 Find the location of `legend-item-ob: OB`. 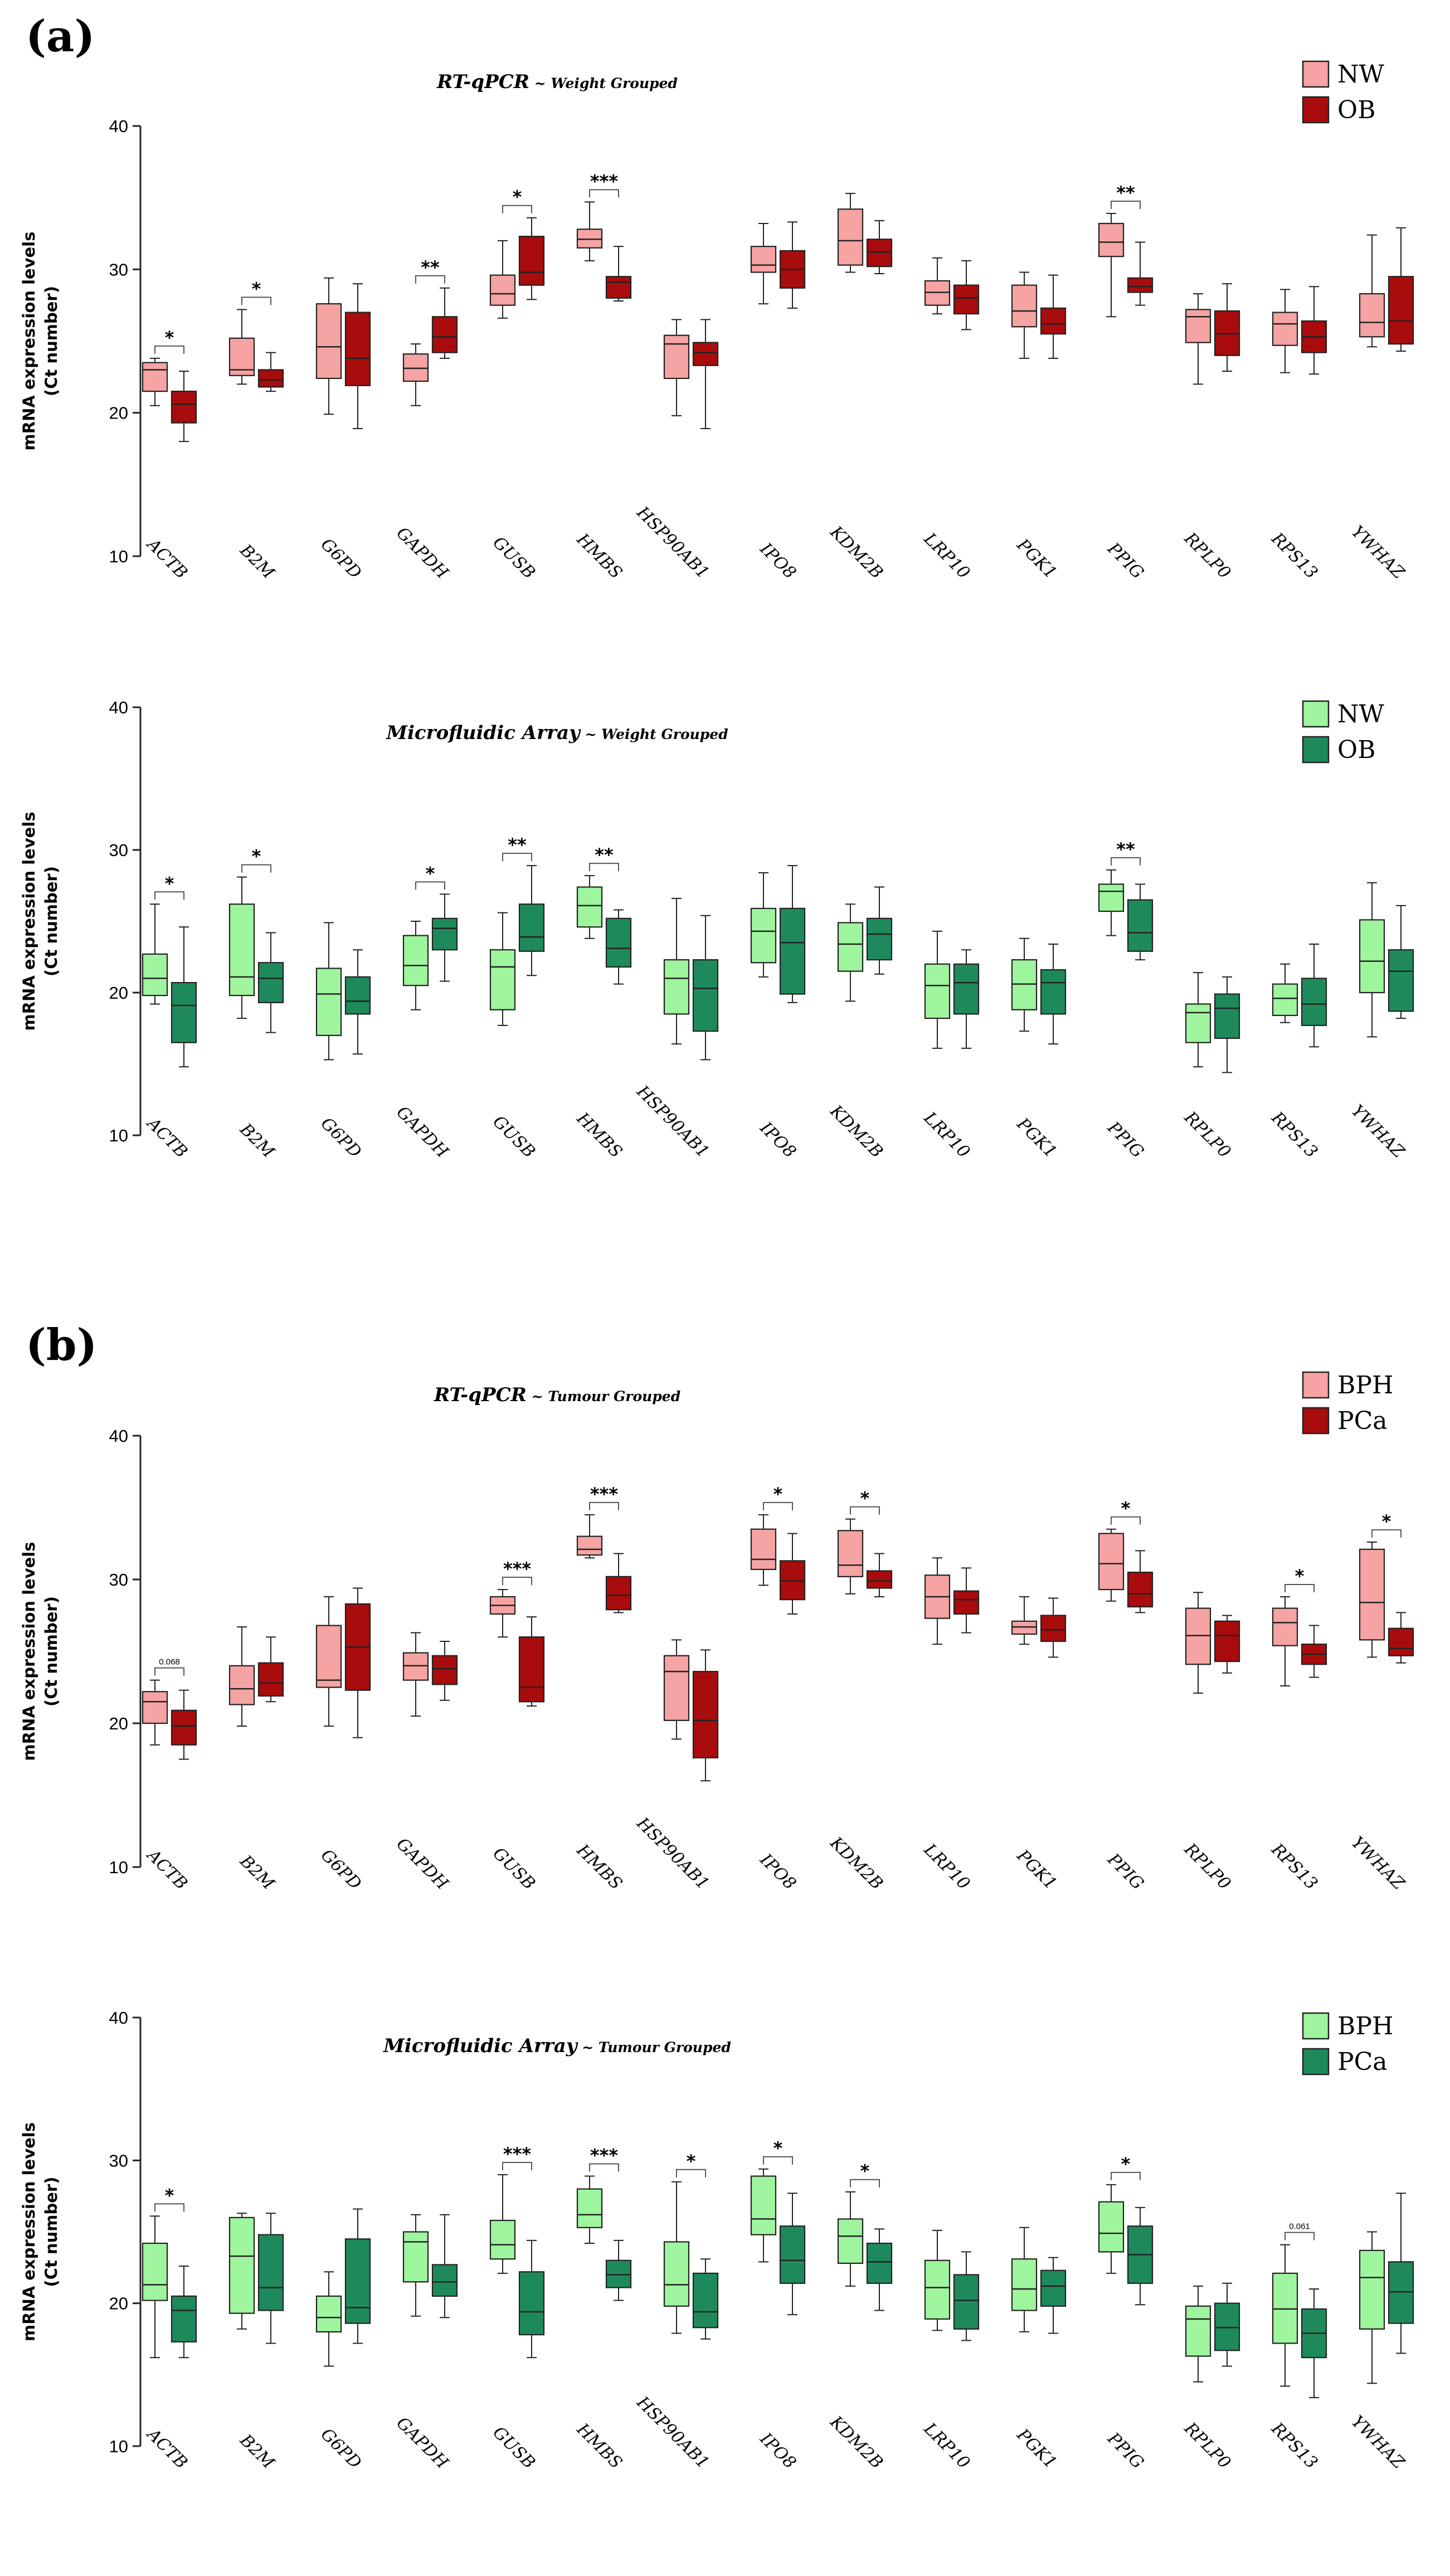

legend-item-ob: OB is located at coordinates (1338, 110).